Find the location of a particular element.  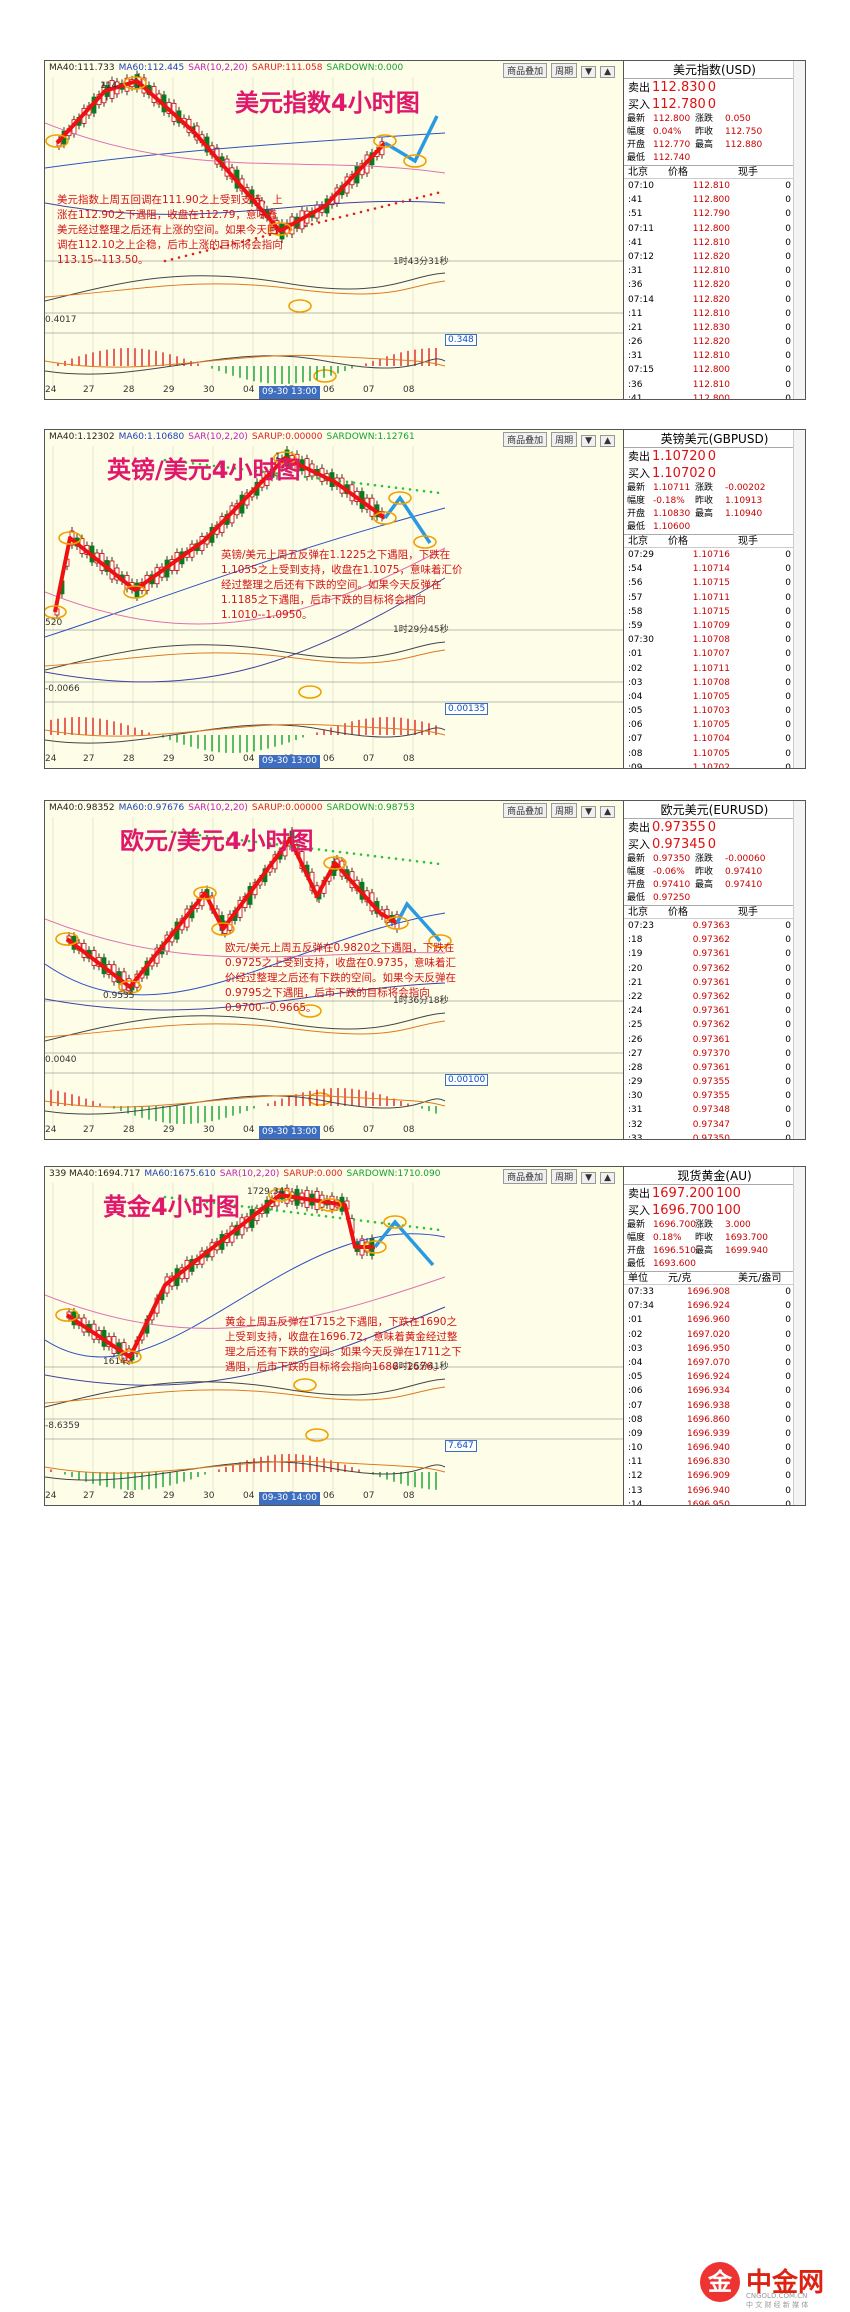

tick-price: 112.800 is located at coordinates (711, 228).